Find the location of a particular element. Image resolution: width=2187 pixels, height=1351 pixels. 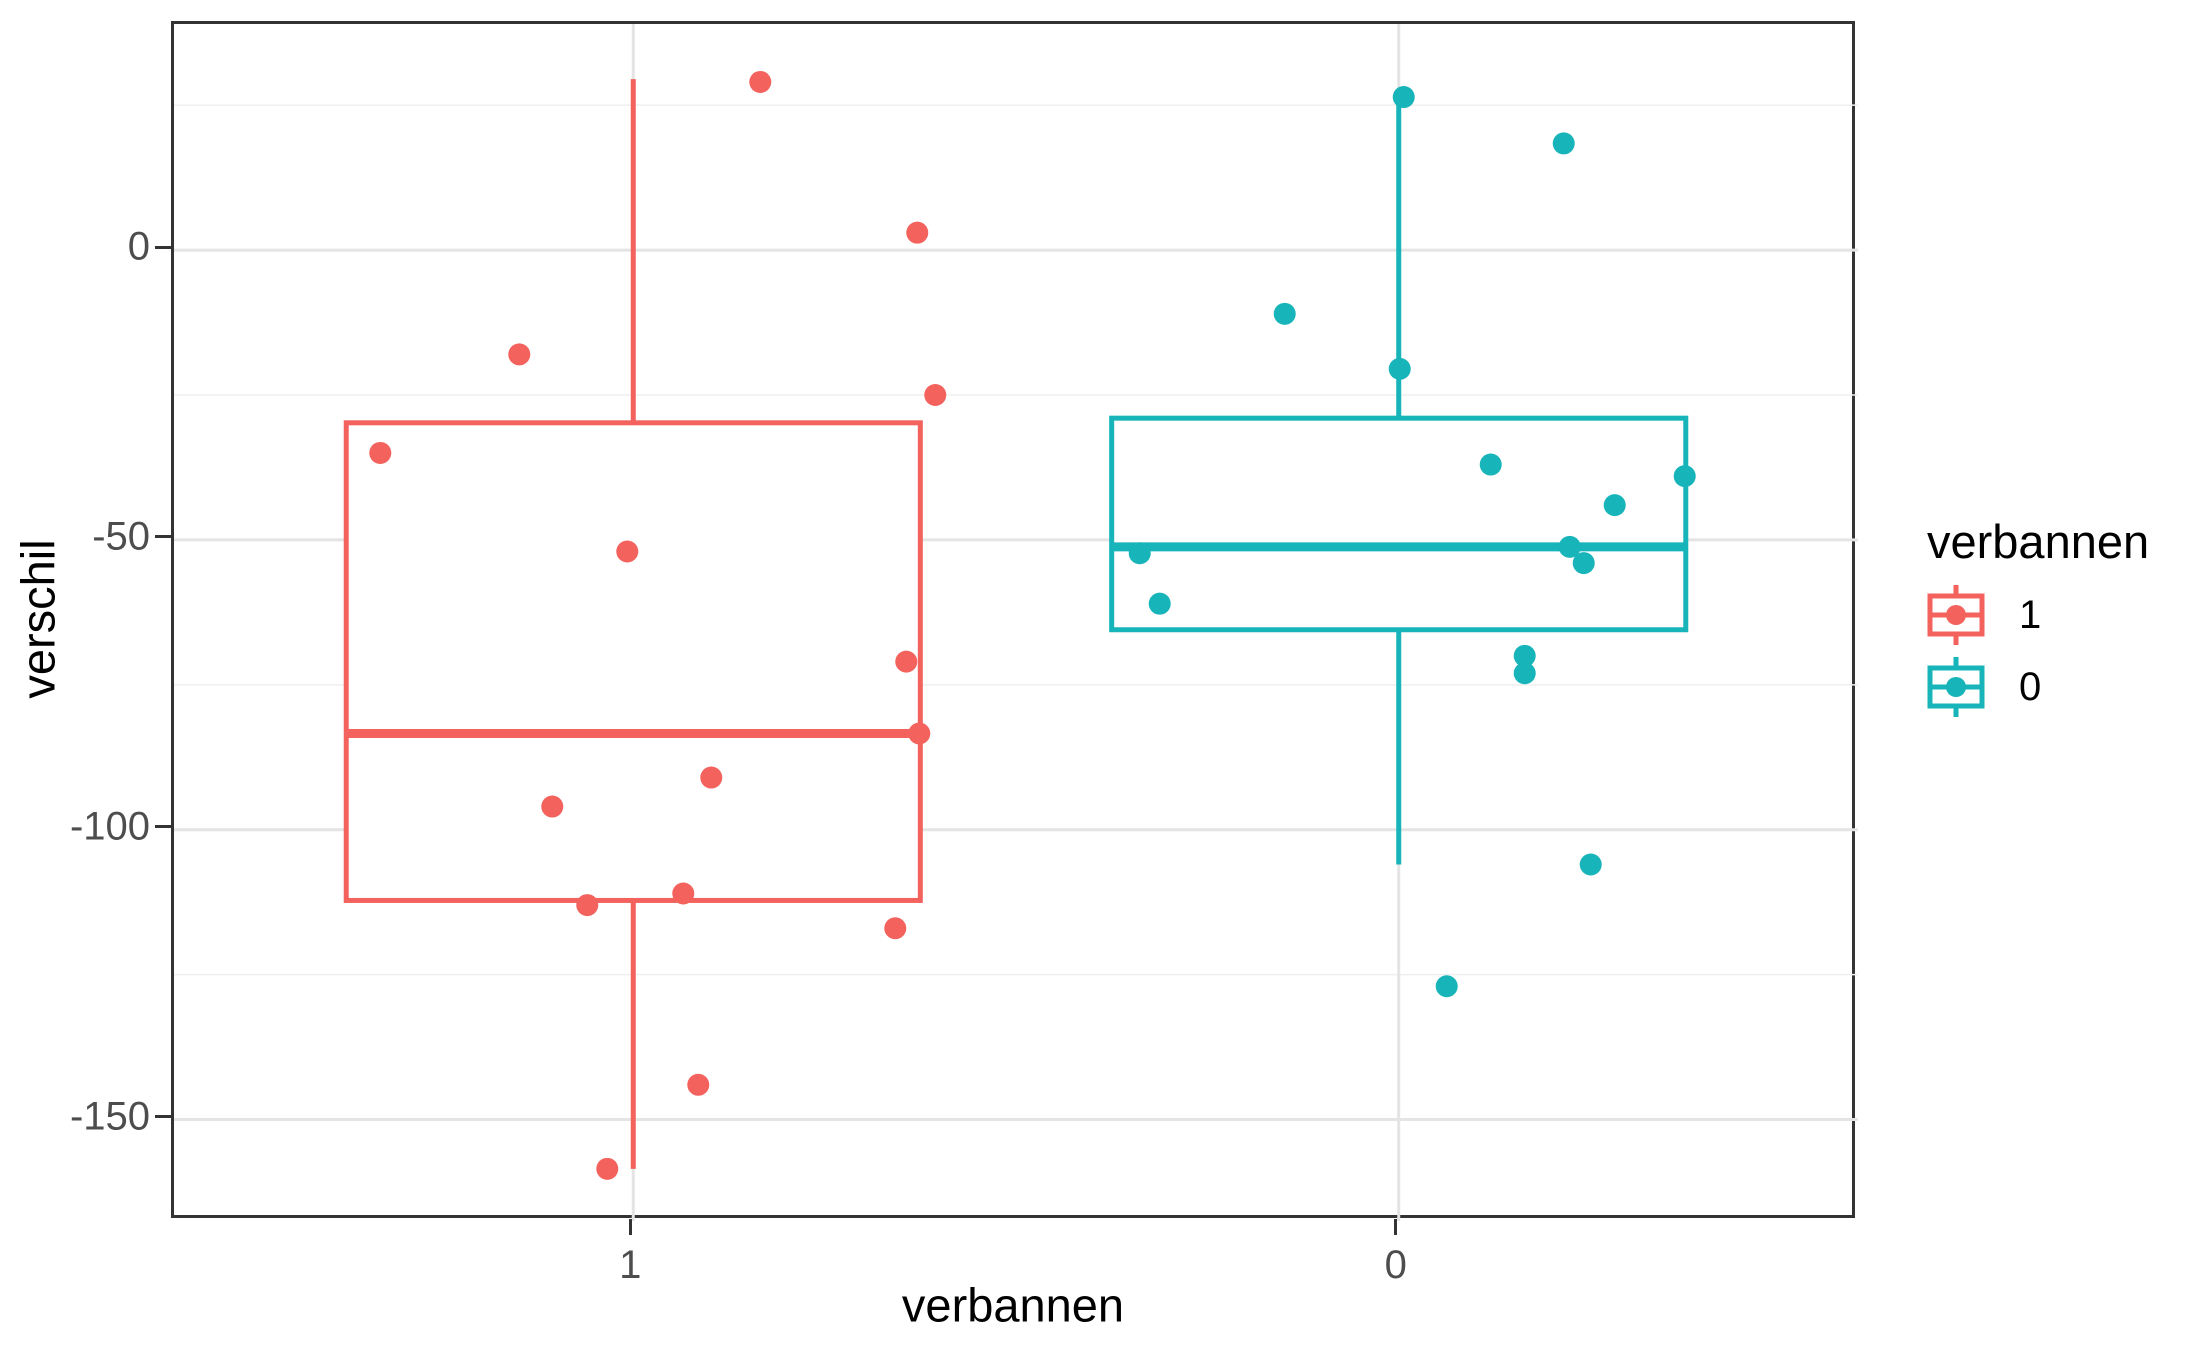

legend-entry-label: 1 is located at coordinates (2030, 614).